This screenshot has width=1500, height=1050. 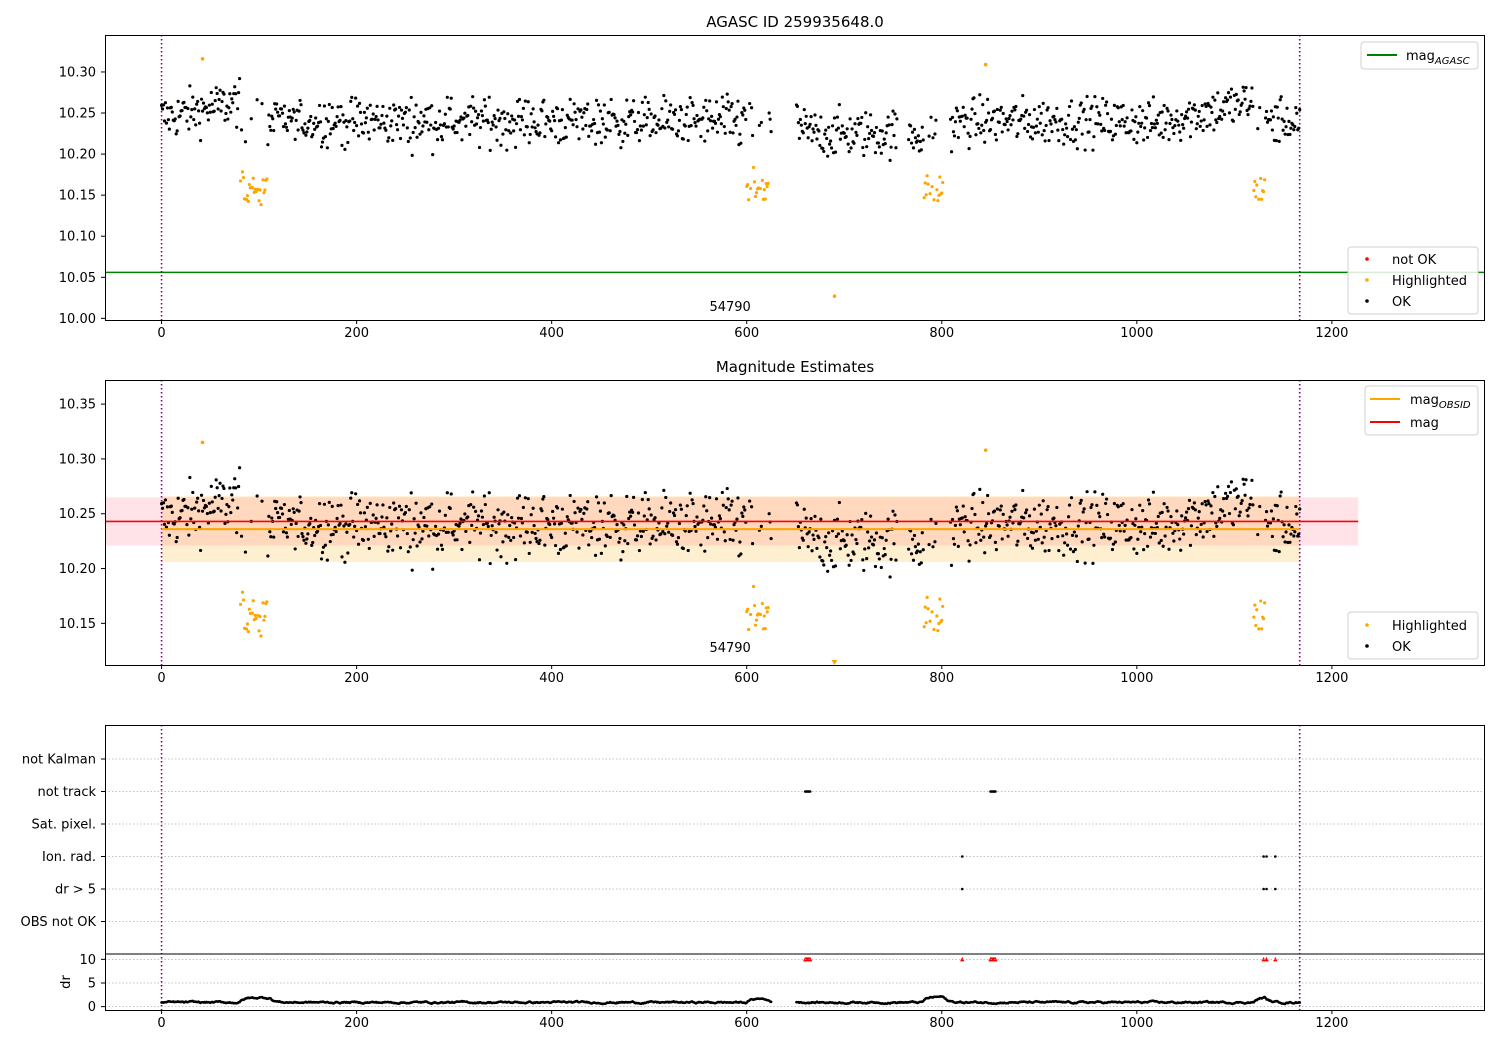 I want to click on dr-points, so click(x=730, y=1000).